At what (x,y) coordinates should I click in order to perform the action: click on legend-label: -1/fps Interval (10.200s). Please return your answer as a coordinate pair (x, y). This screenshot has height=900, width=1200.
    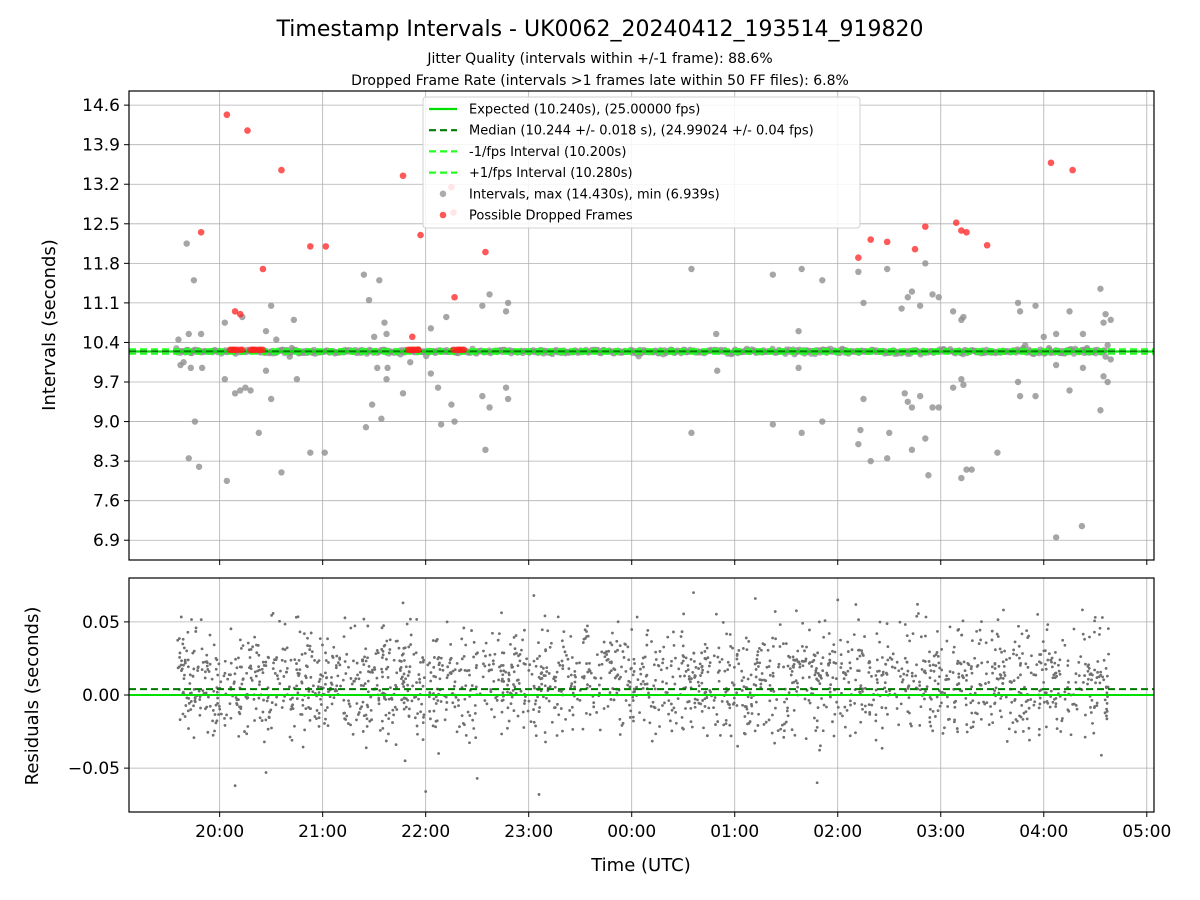
    Looking at the image, I should click on (547, 152).